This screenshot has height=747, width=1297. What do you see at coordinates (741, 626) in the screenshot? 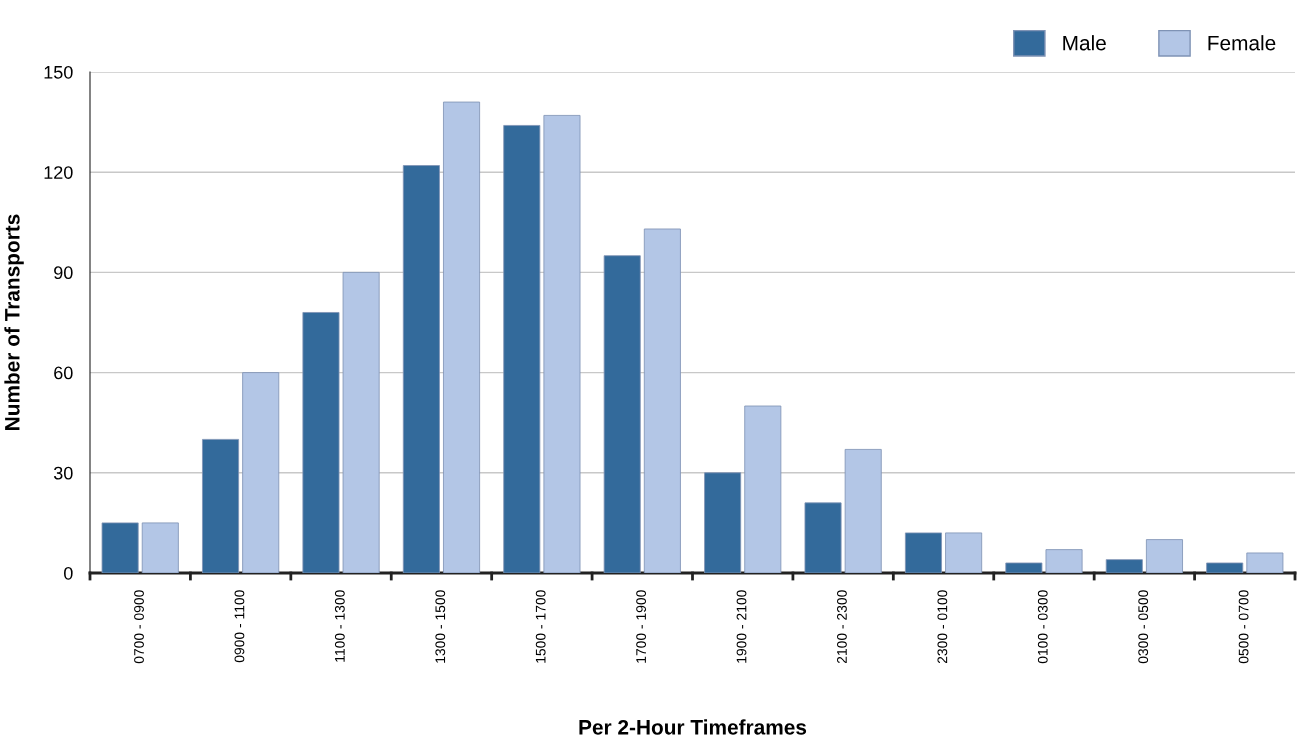
I see `x-tick-label: 1900 - 2100` at bounding box center [741, 626].